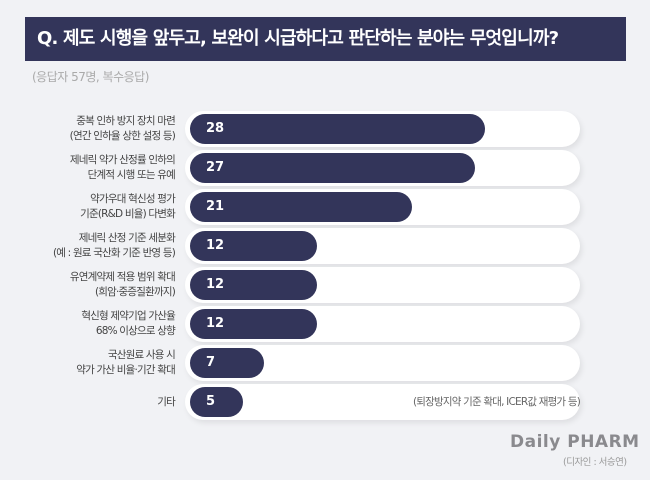  Describe the element at coordinates (325, 285) in the screenshot. I see `bar-row: 유연계약제 적용 범위 확대 (희암·중증질환까지) 12` at that location.